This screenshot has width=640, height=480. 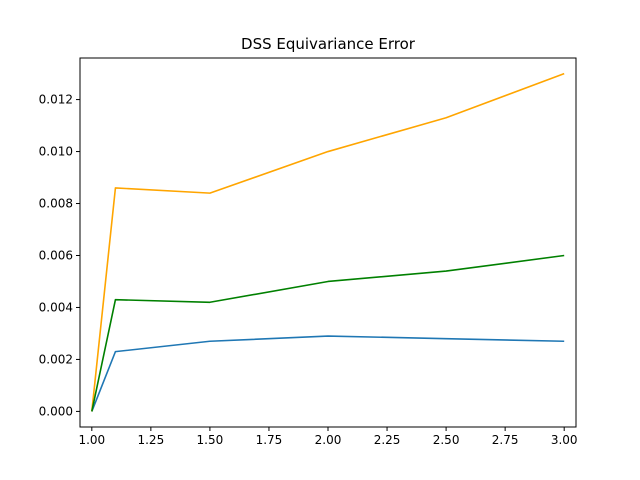 What do you see at coordinates (56, 204) in the screenshot?
I see `y-tick-label: 0.008` at bounding box center [56, 204].